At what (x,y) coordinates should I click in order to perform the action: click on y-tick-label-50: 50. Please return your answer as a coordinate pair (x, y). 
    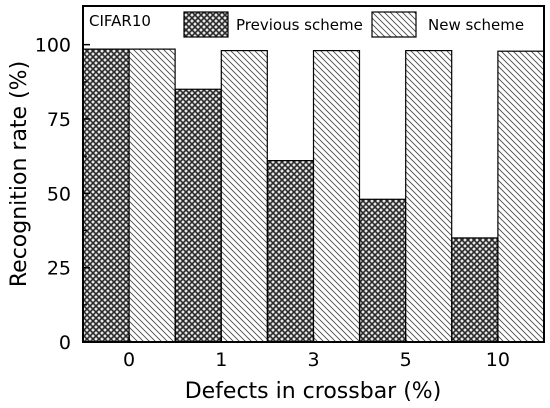
    Looking at the image, I should click on (59, 194).